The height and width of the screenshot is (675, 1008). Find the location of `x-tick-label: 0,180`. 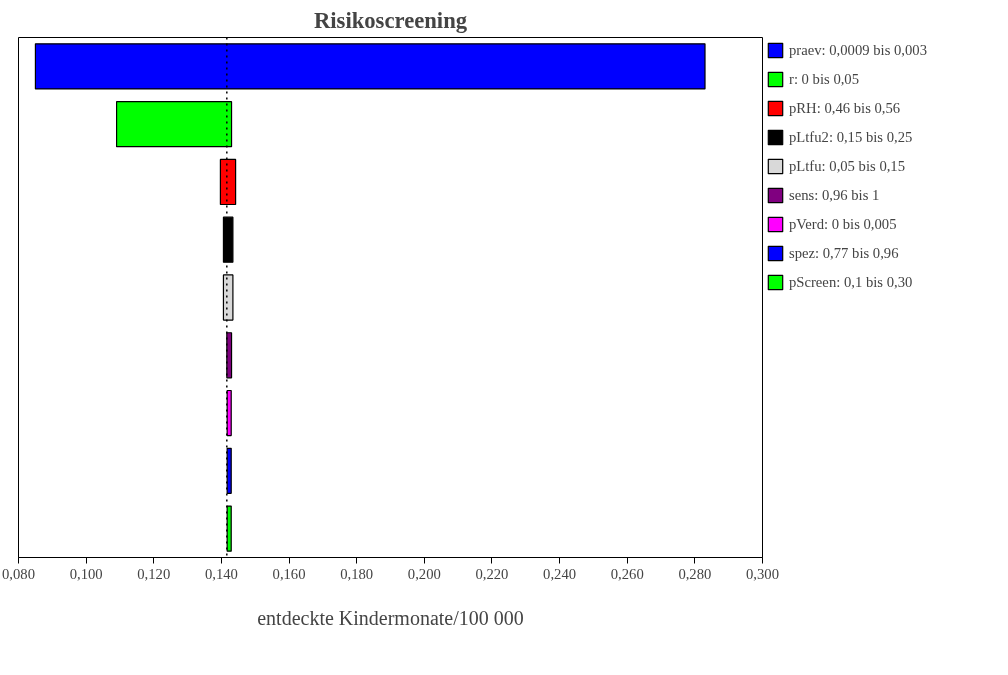

x-tick-label: 0,180 is located at coordinates (357, 573).